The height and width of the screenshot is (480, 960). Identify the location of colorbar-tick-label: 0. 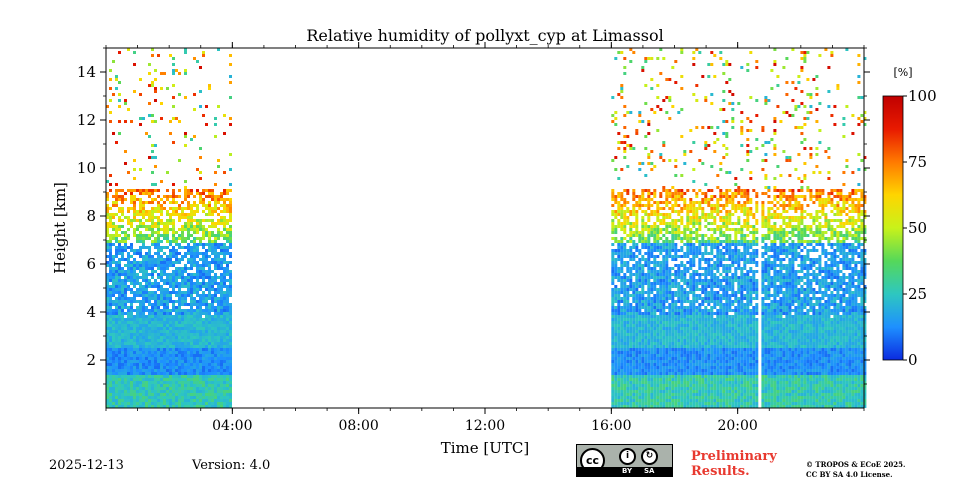
(913, 360).